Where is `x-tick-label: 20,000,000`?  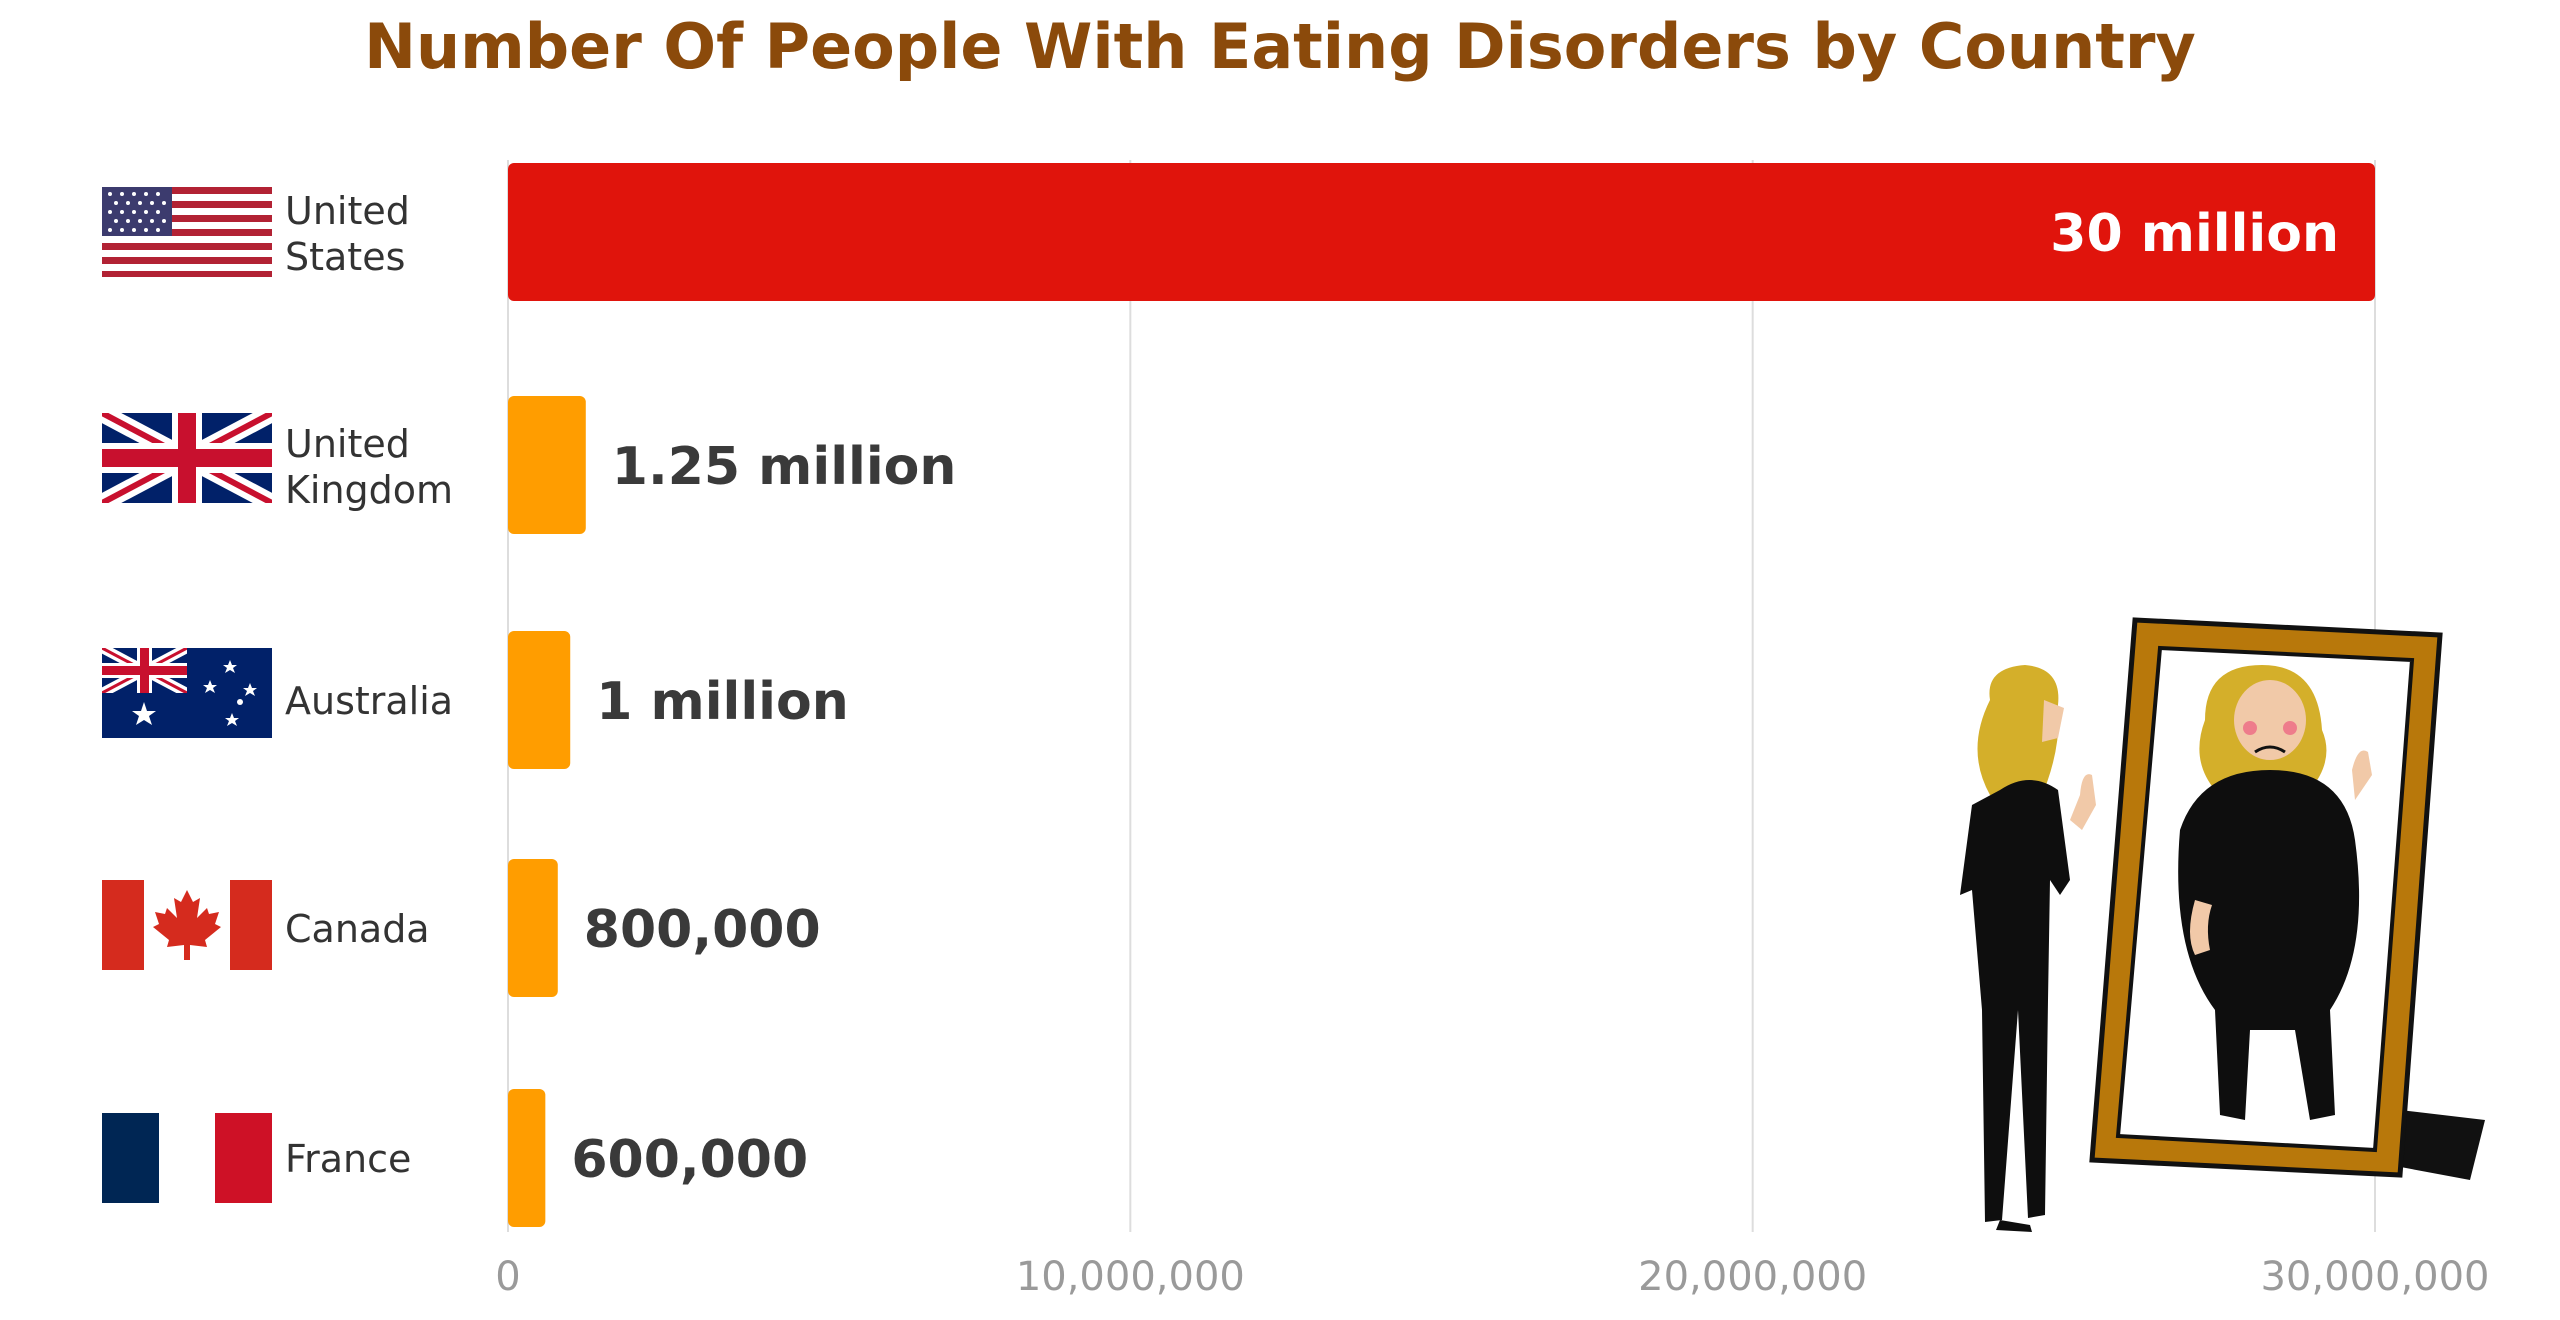
x-tick-label: 20,000,000 is located at coordinates (1752, 1277).